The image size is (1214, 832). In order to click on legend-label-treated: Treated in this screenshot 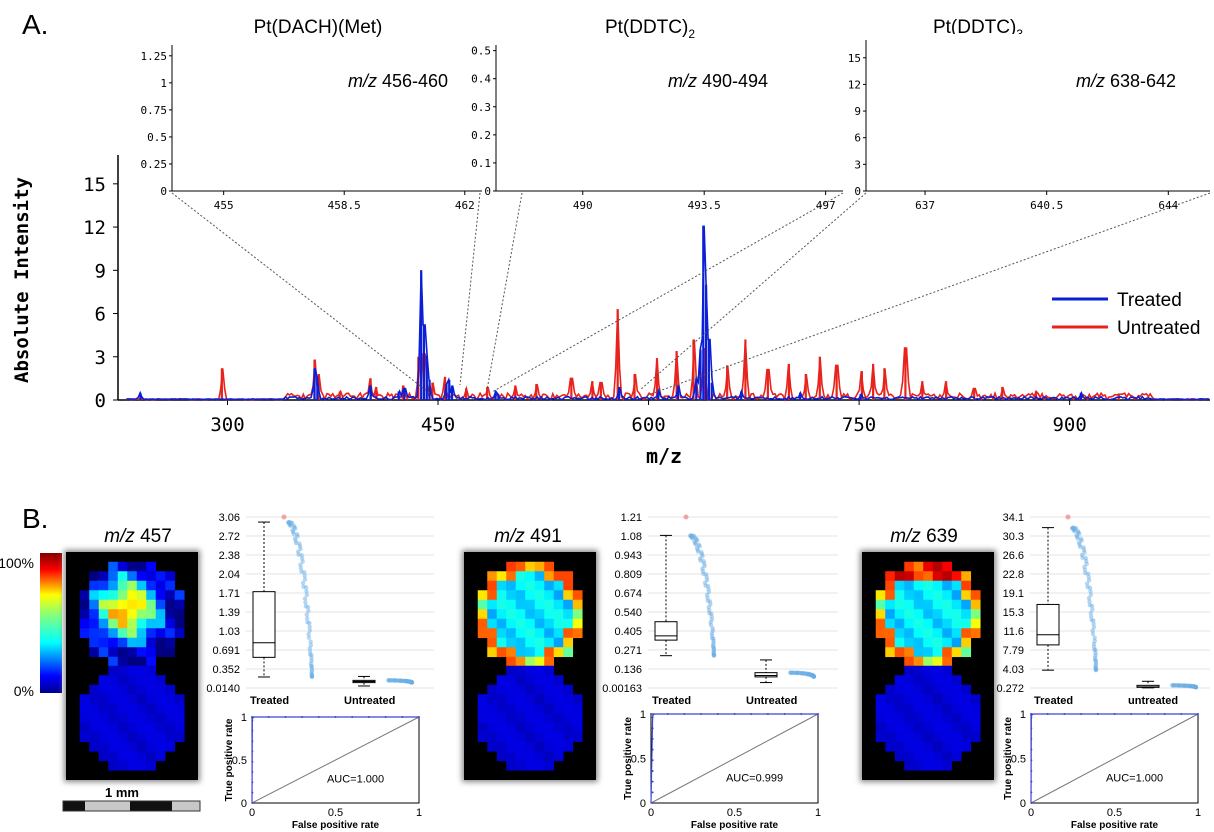, I will do `click(1149, 300)`.